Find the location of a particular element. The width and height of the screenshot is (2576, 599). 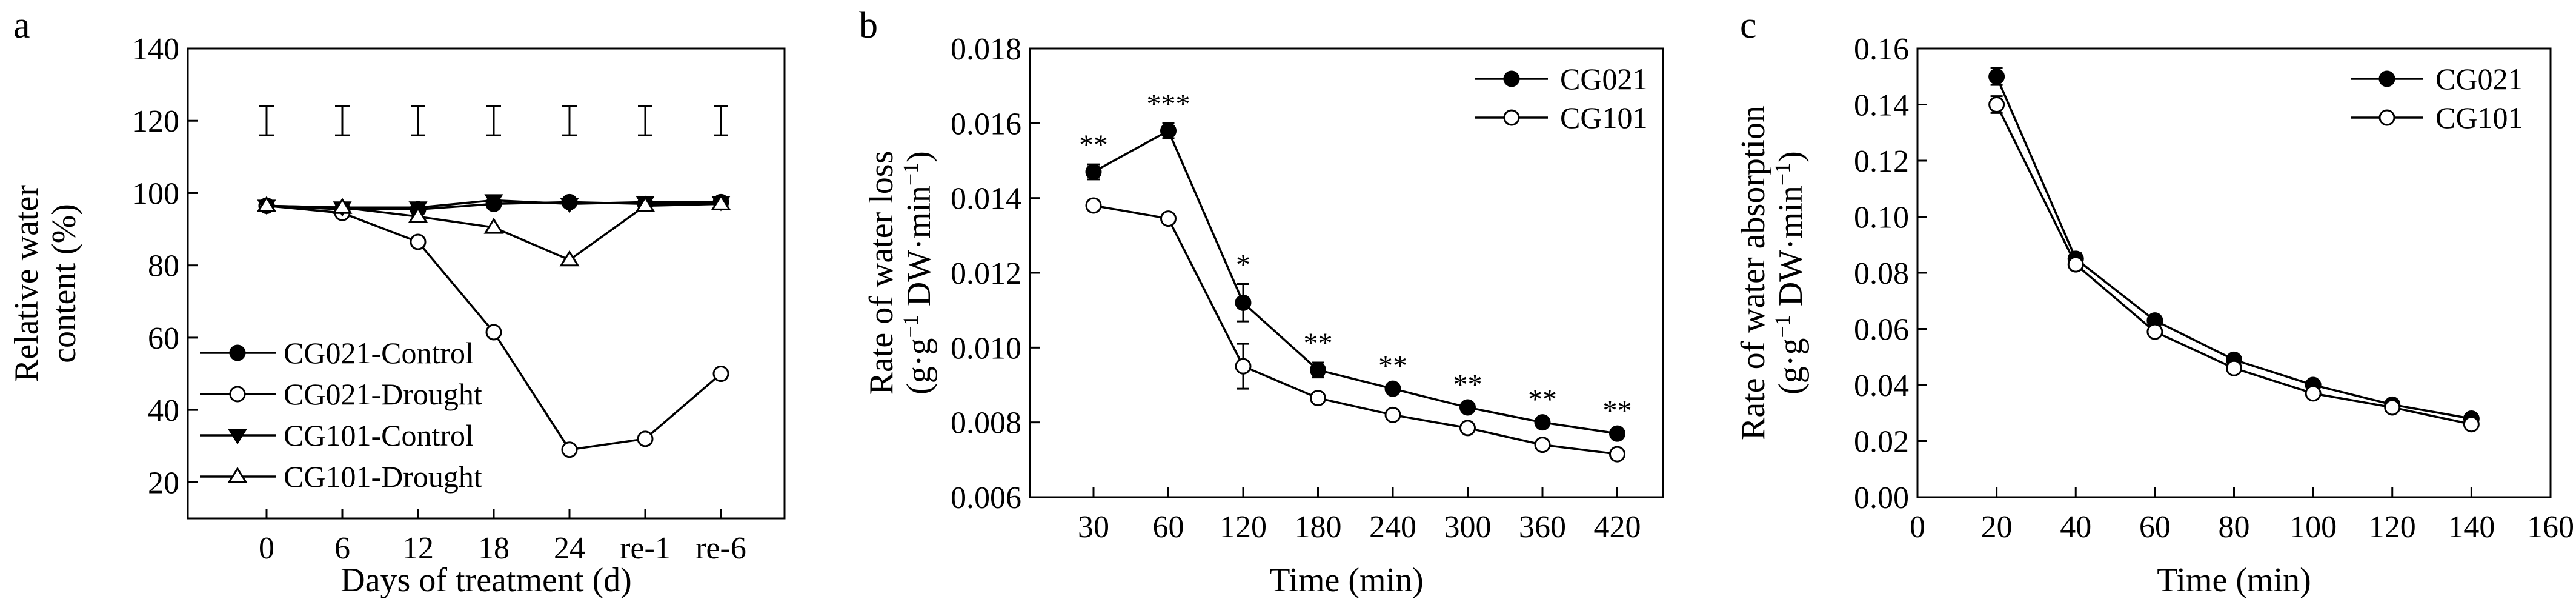

panel-c-y-tick-label: 0.06 is located at coordinates (1881, 330).